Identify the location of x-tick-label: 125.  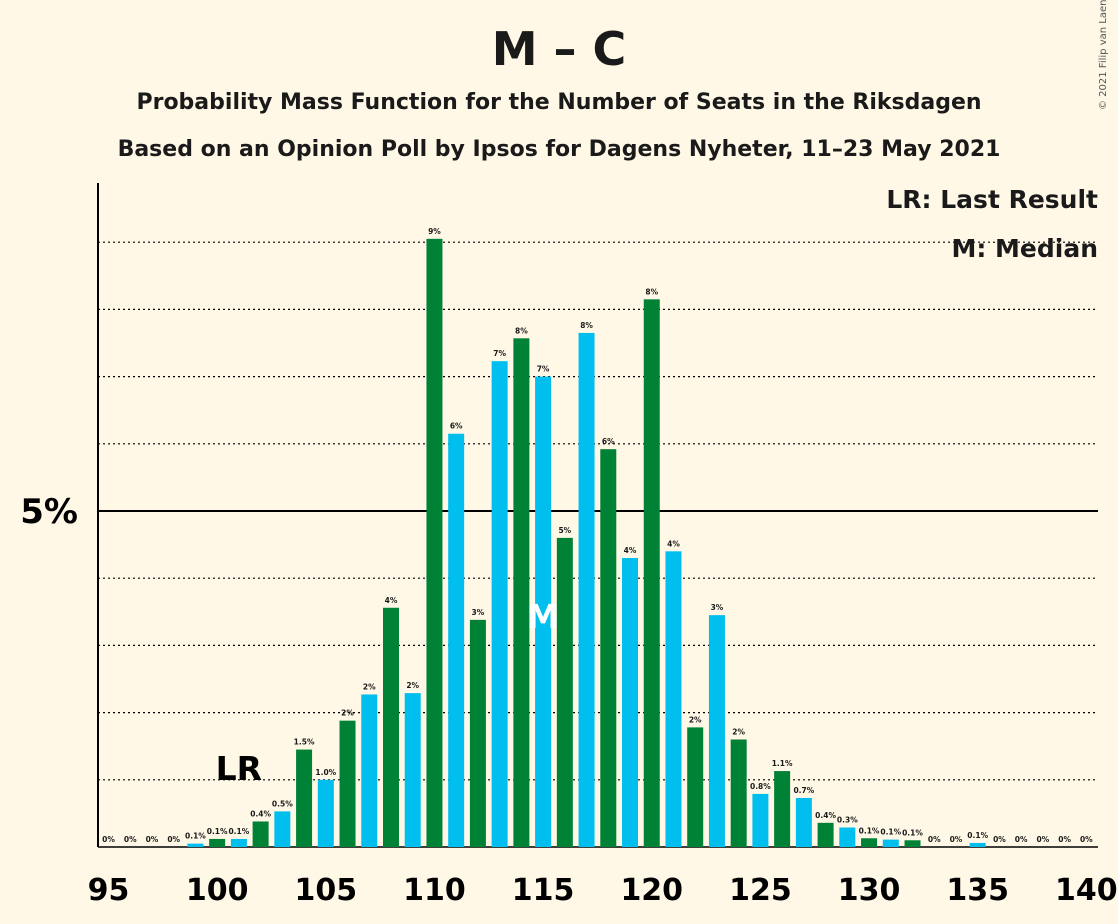
(760, 890).